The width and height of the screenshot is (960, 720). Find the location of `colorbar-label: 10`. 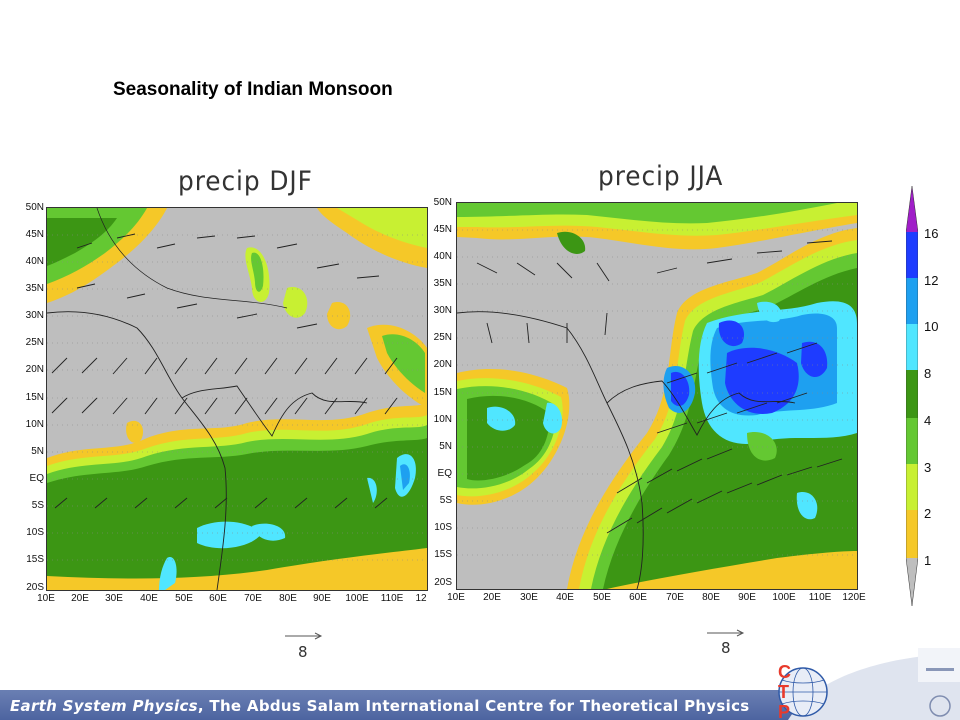

colorbar-label: 10 is located at coordinates (931, 326).